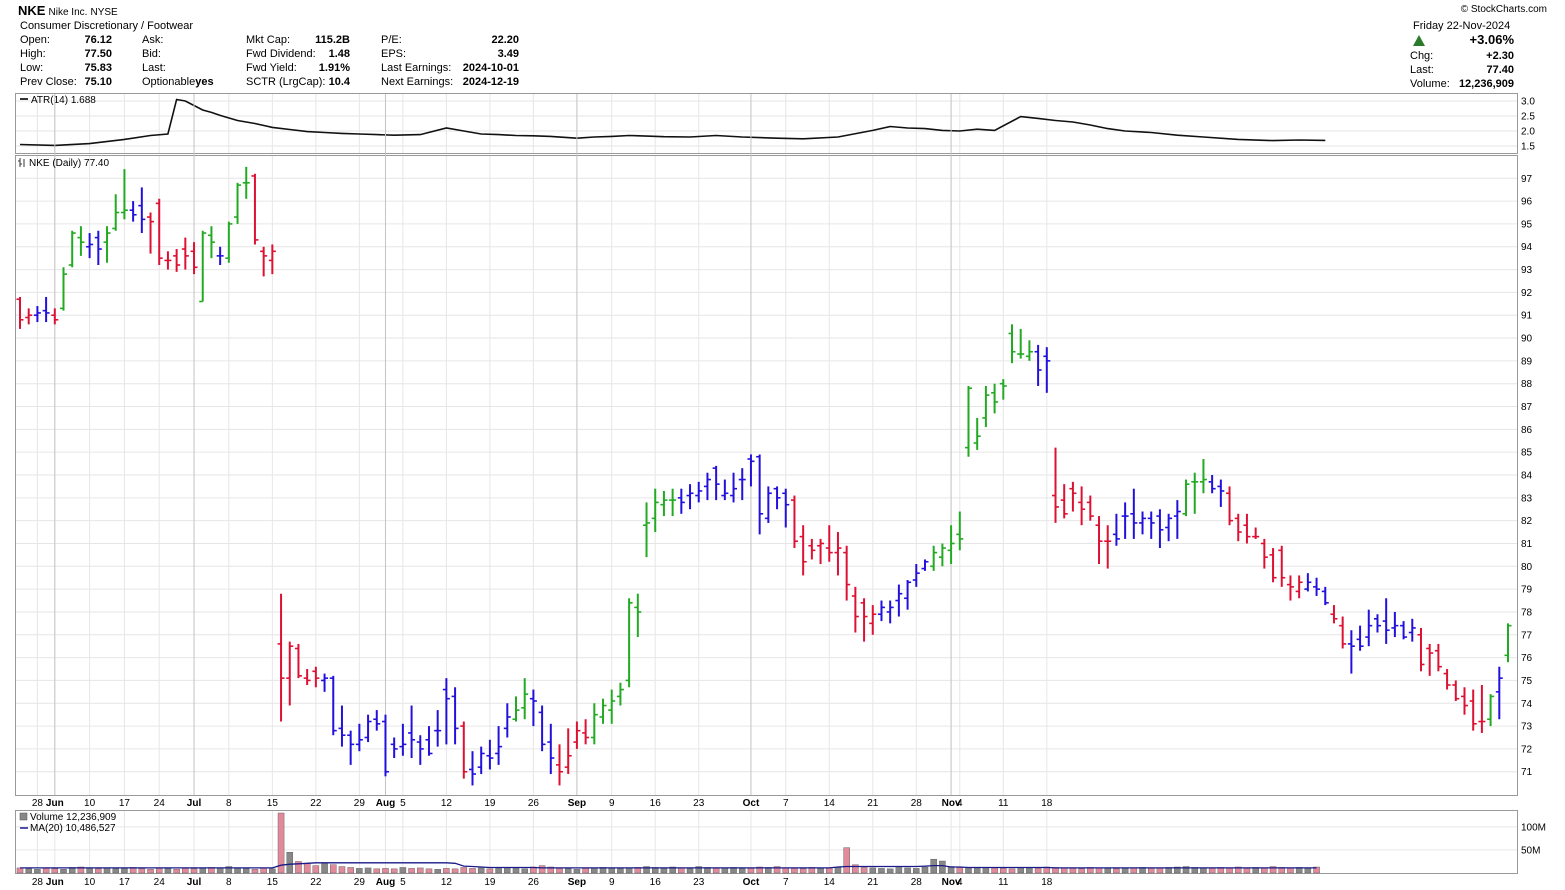 The height and width of the screenshot is (890, 1565). I want to click on price-y-tick-label: 76, so click(1527, 658).